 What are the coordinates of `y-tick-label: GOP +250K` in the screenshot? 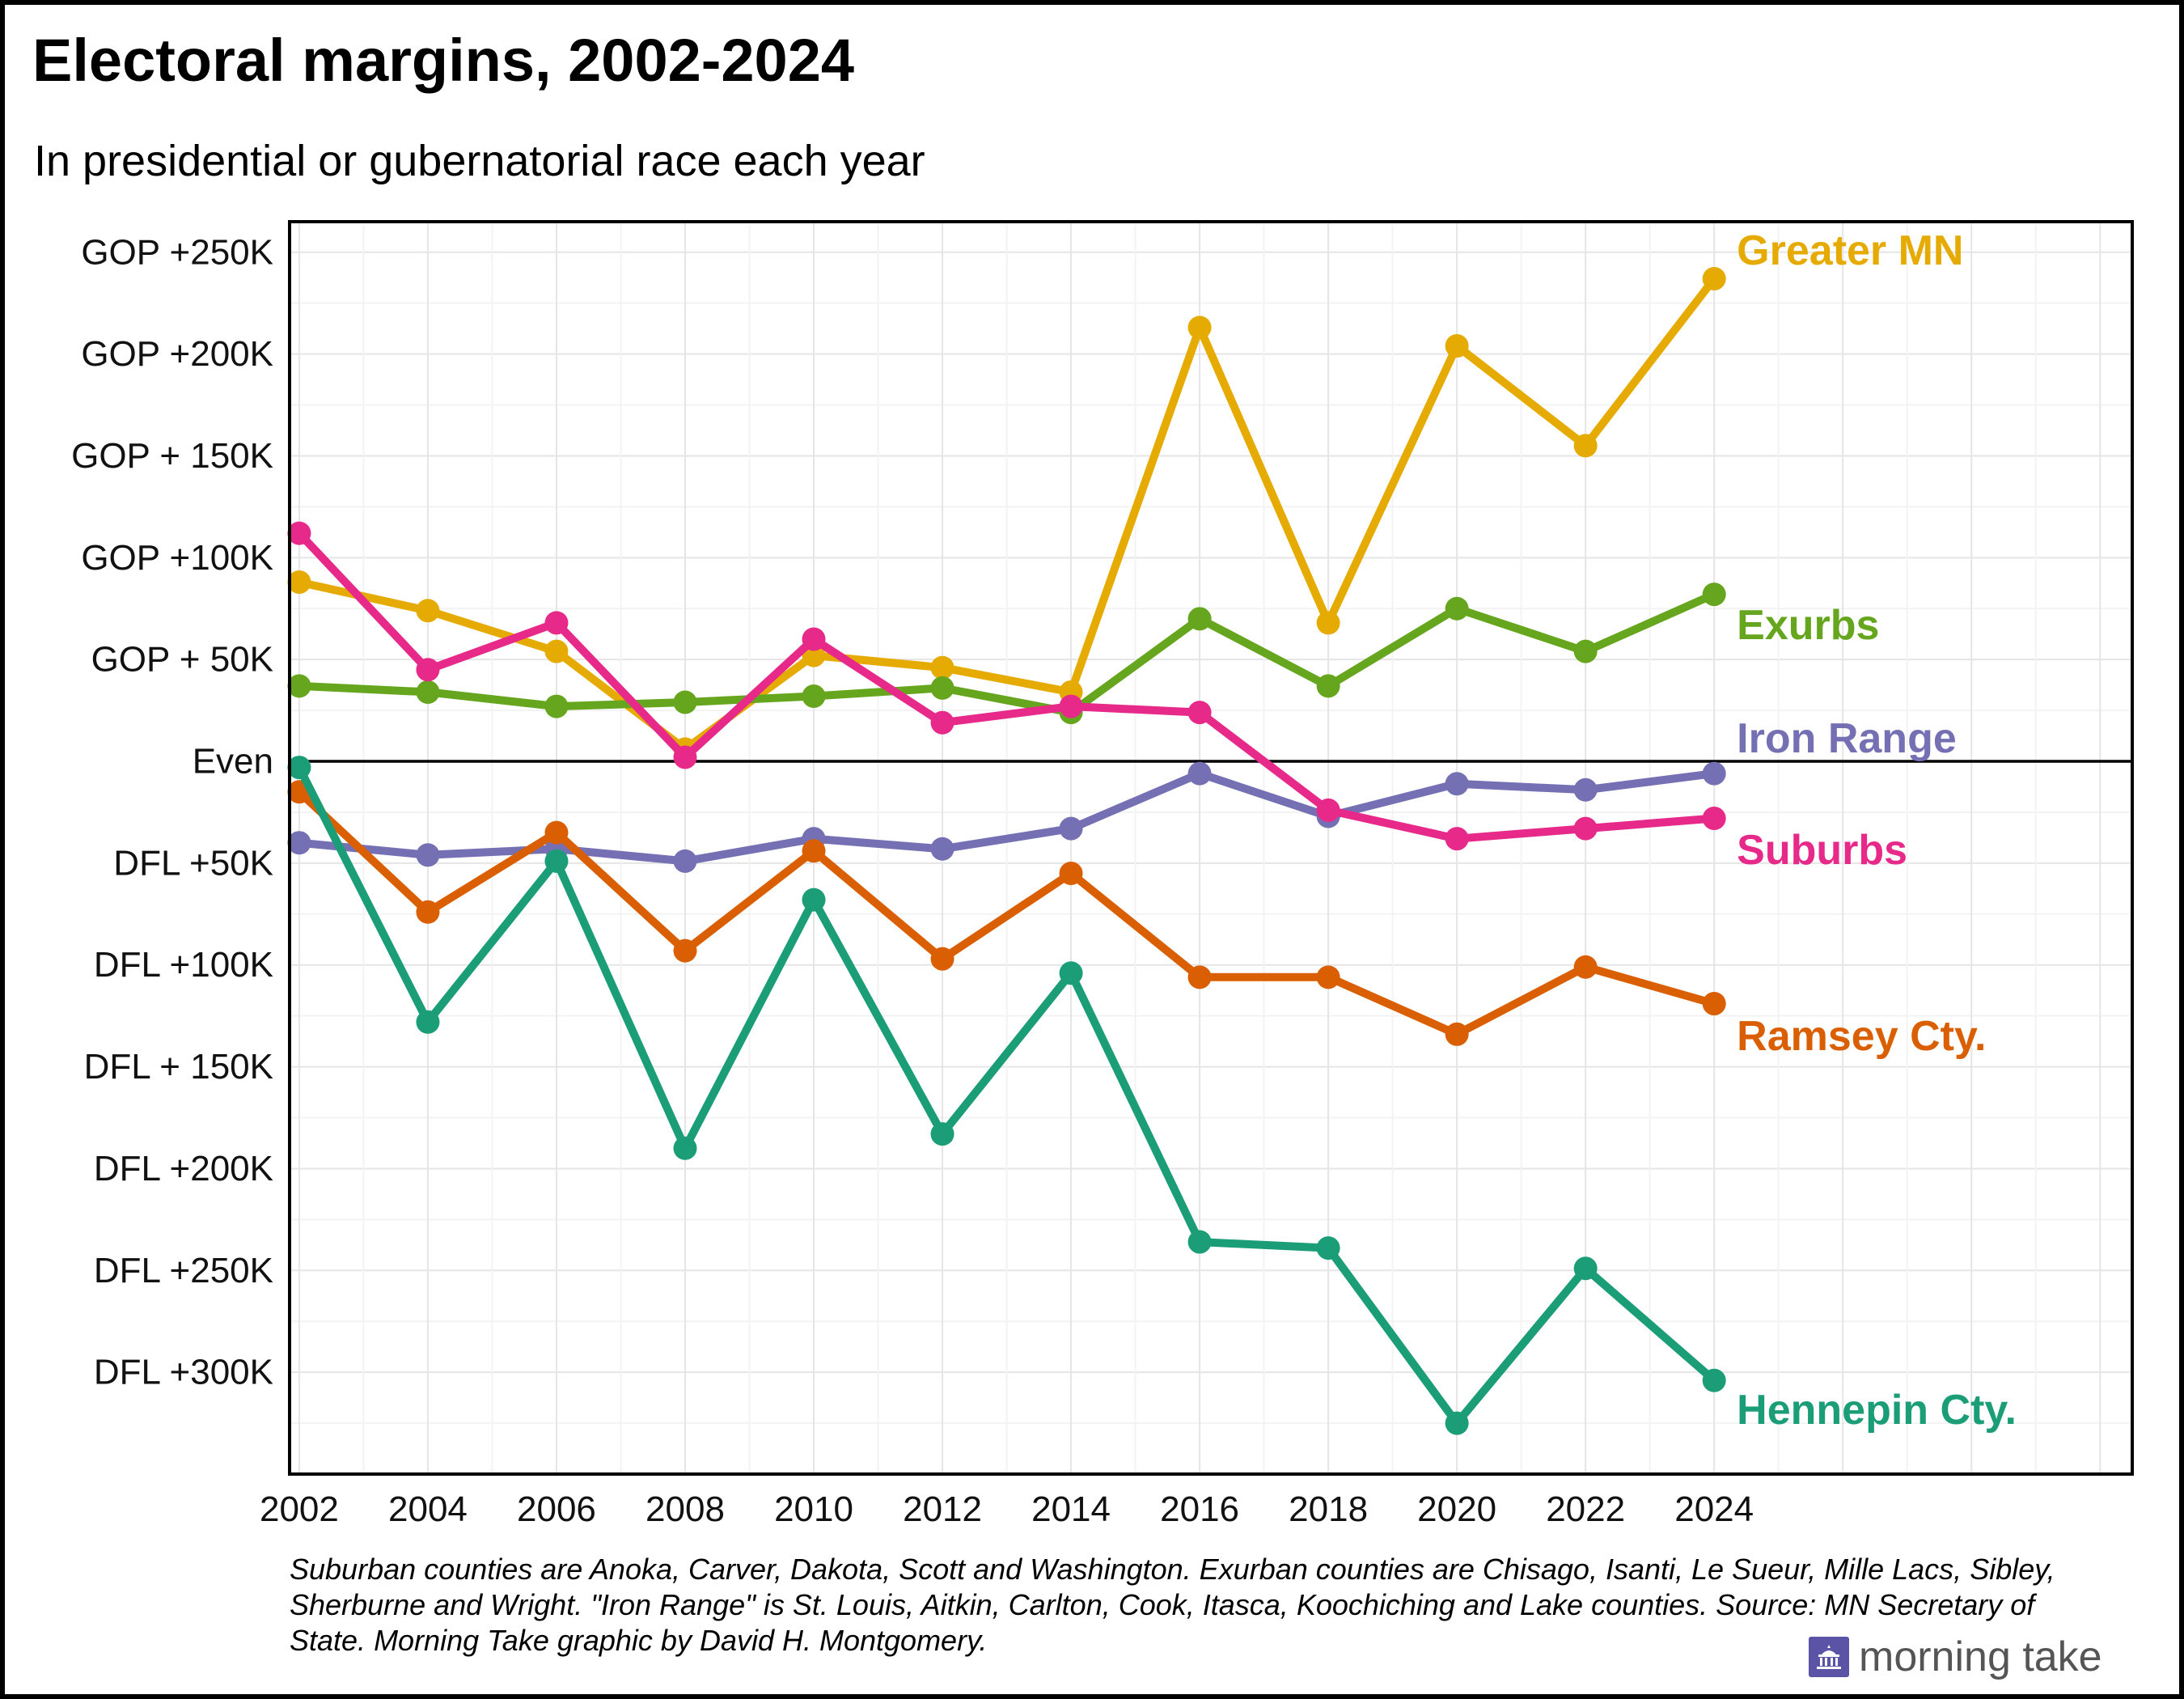 It's located at (177, 252).